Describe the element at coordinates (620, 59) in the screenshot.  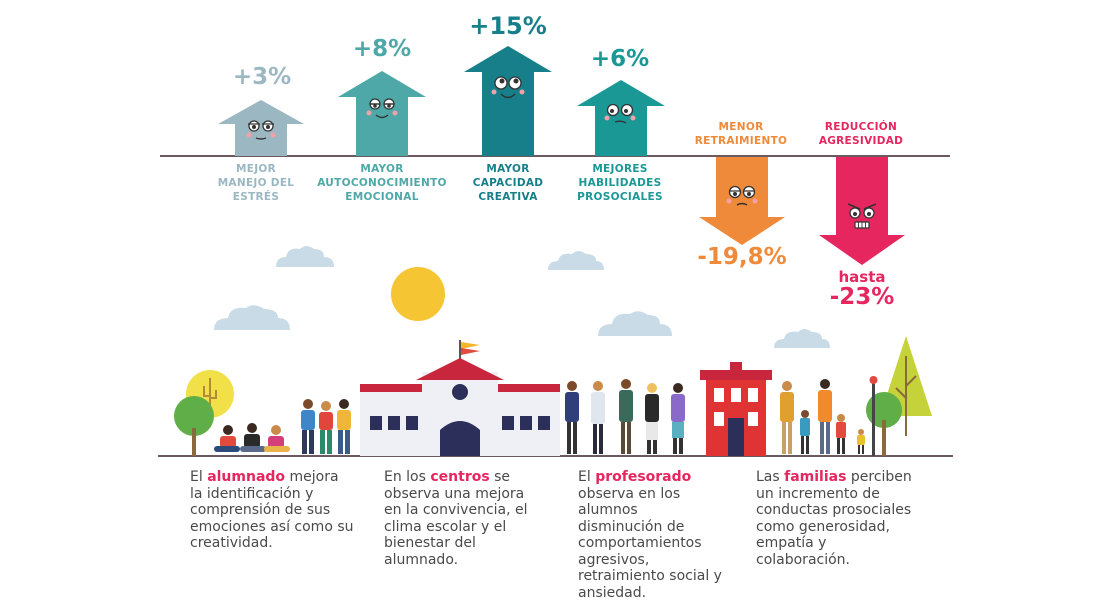
I see `indicator-value-prosocial: +6%` at that location.